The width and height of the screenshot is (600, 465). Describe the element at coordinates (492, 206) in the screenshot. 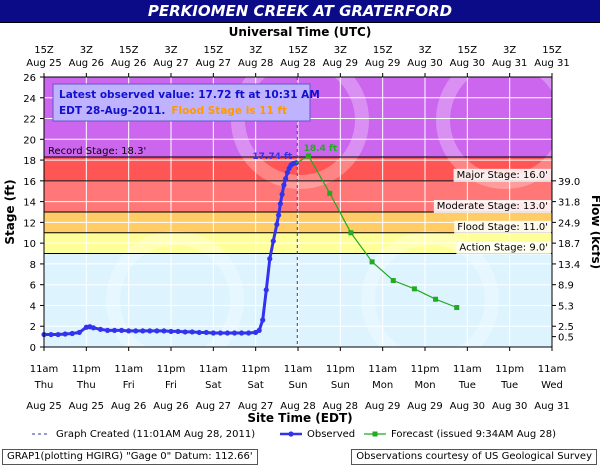

I see `stage-label-2: Moderate Stage: 13.0'` at that location.